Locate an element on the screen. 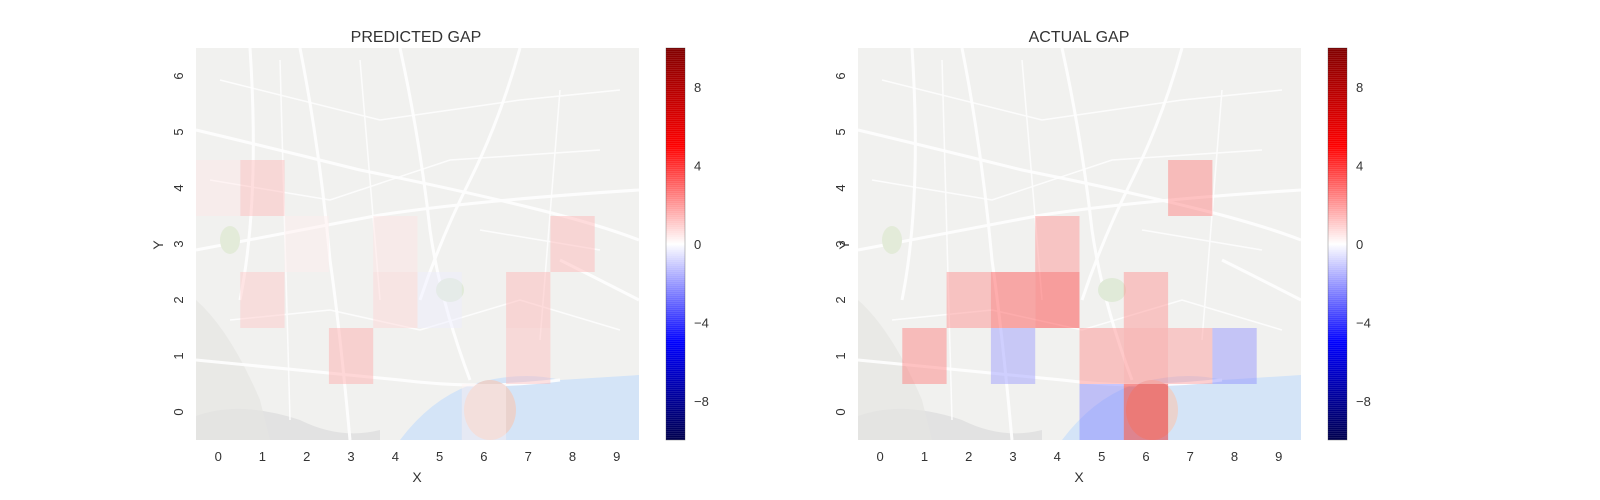  chart-title: ACTUAL GAP is located at coordinates (1079, 37).